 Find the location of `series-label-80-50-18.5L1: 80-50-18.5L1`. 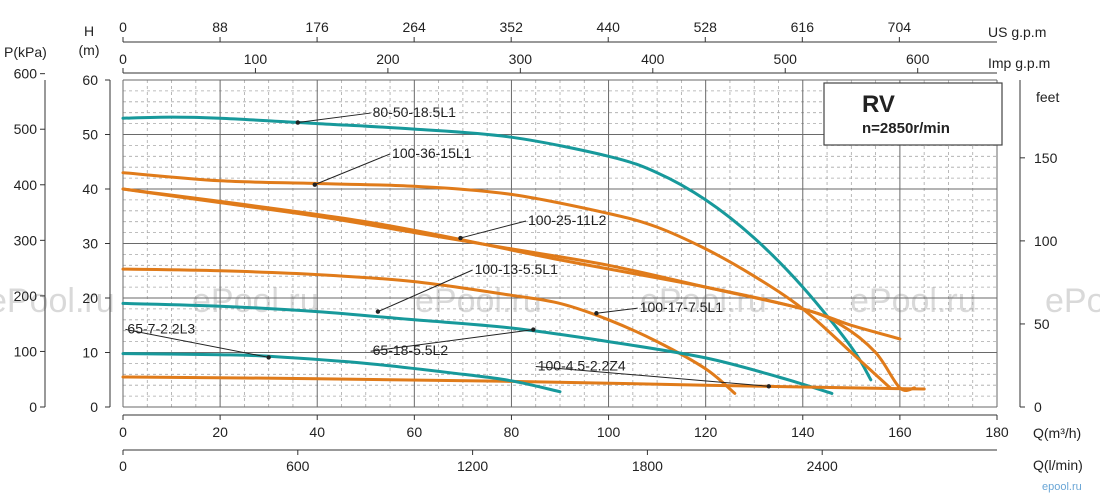

series-label-80-50-18.5L1: 80-50-18.5L1 is located at coordinates (415, 112).